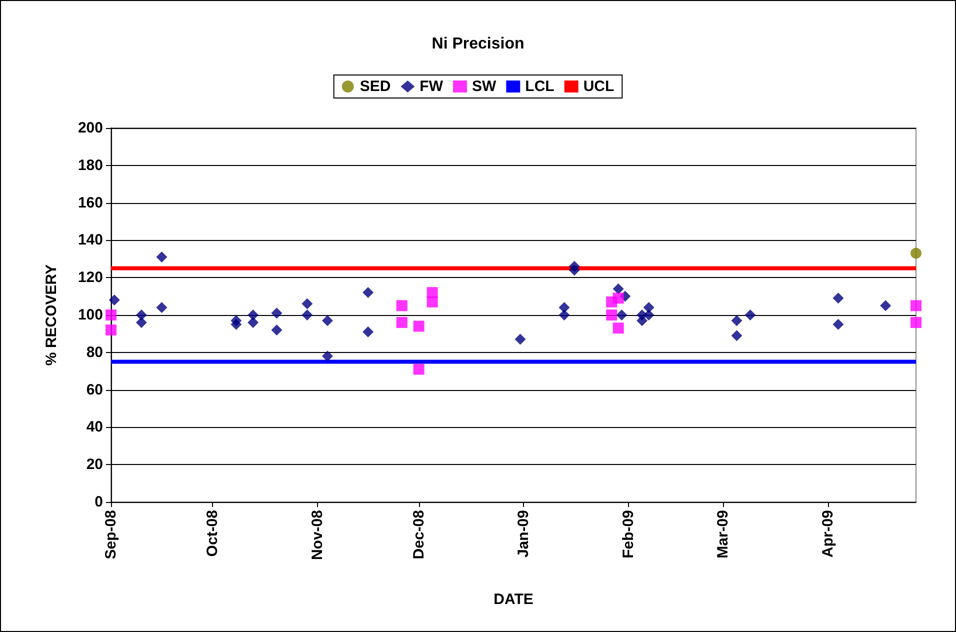  What do you see at coordinates (94, 465) in the screenshot?
I see `y-tick-label: 20` at bounding box center [94, 465].